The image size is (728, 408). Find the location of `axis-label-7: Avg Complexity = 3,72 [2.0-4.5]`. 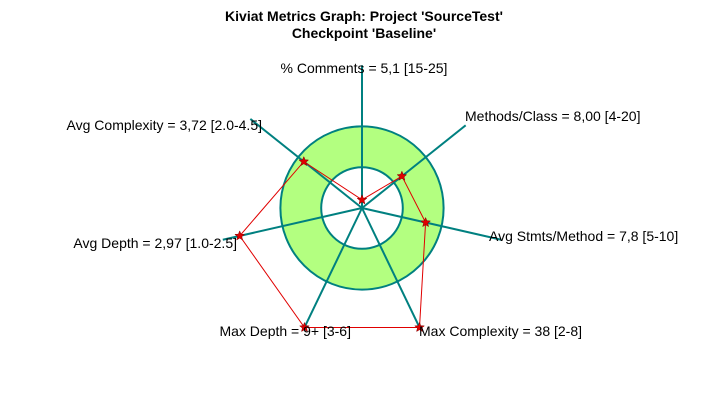

axis-label-7: Avg Complexity = 3,72 [2.0-4.5] is located at coordinates (164, 125).